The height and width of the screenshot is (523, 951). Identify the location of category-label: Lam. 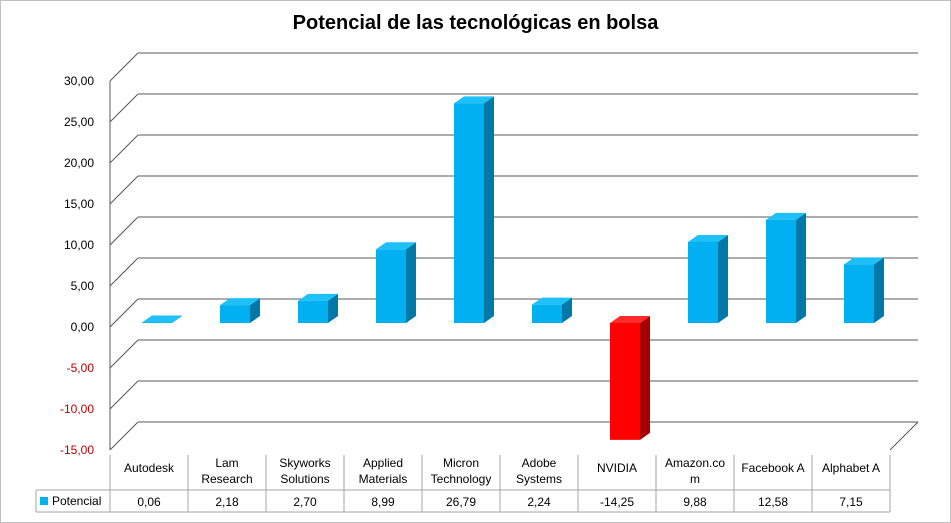
(226, 463).